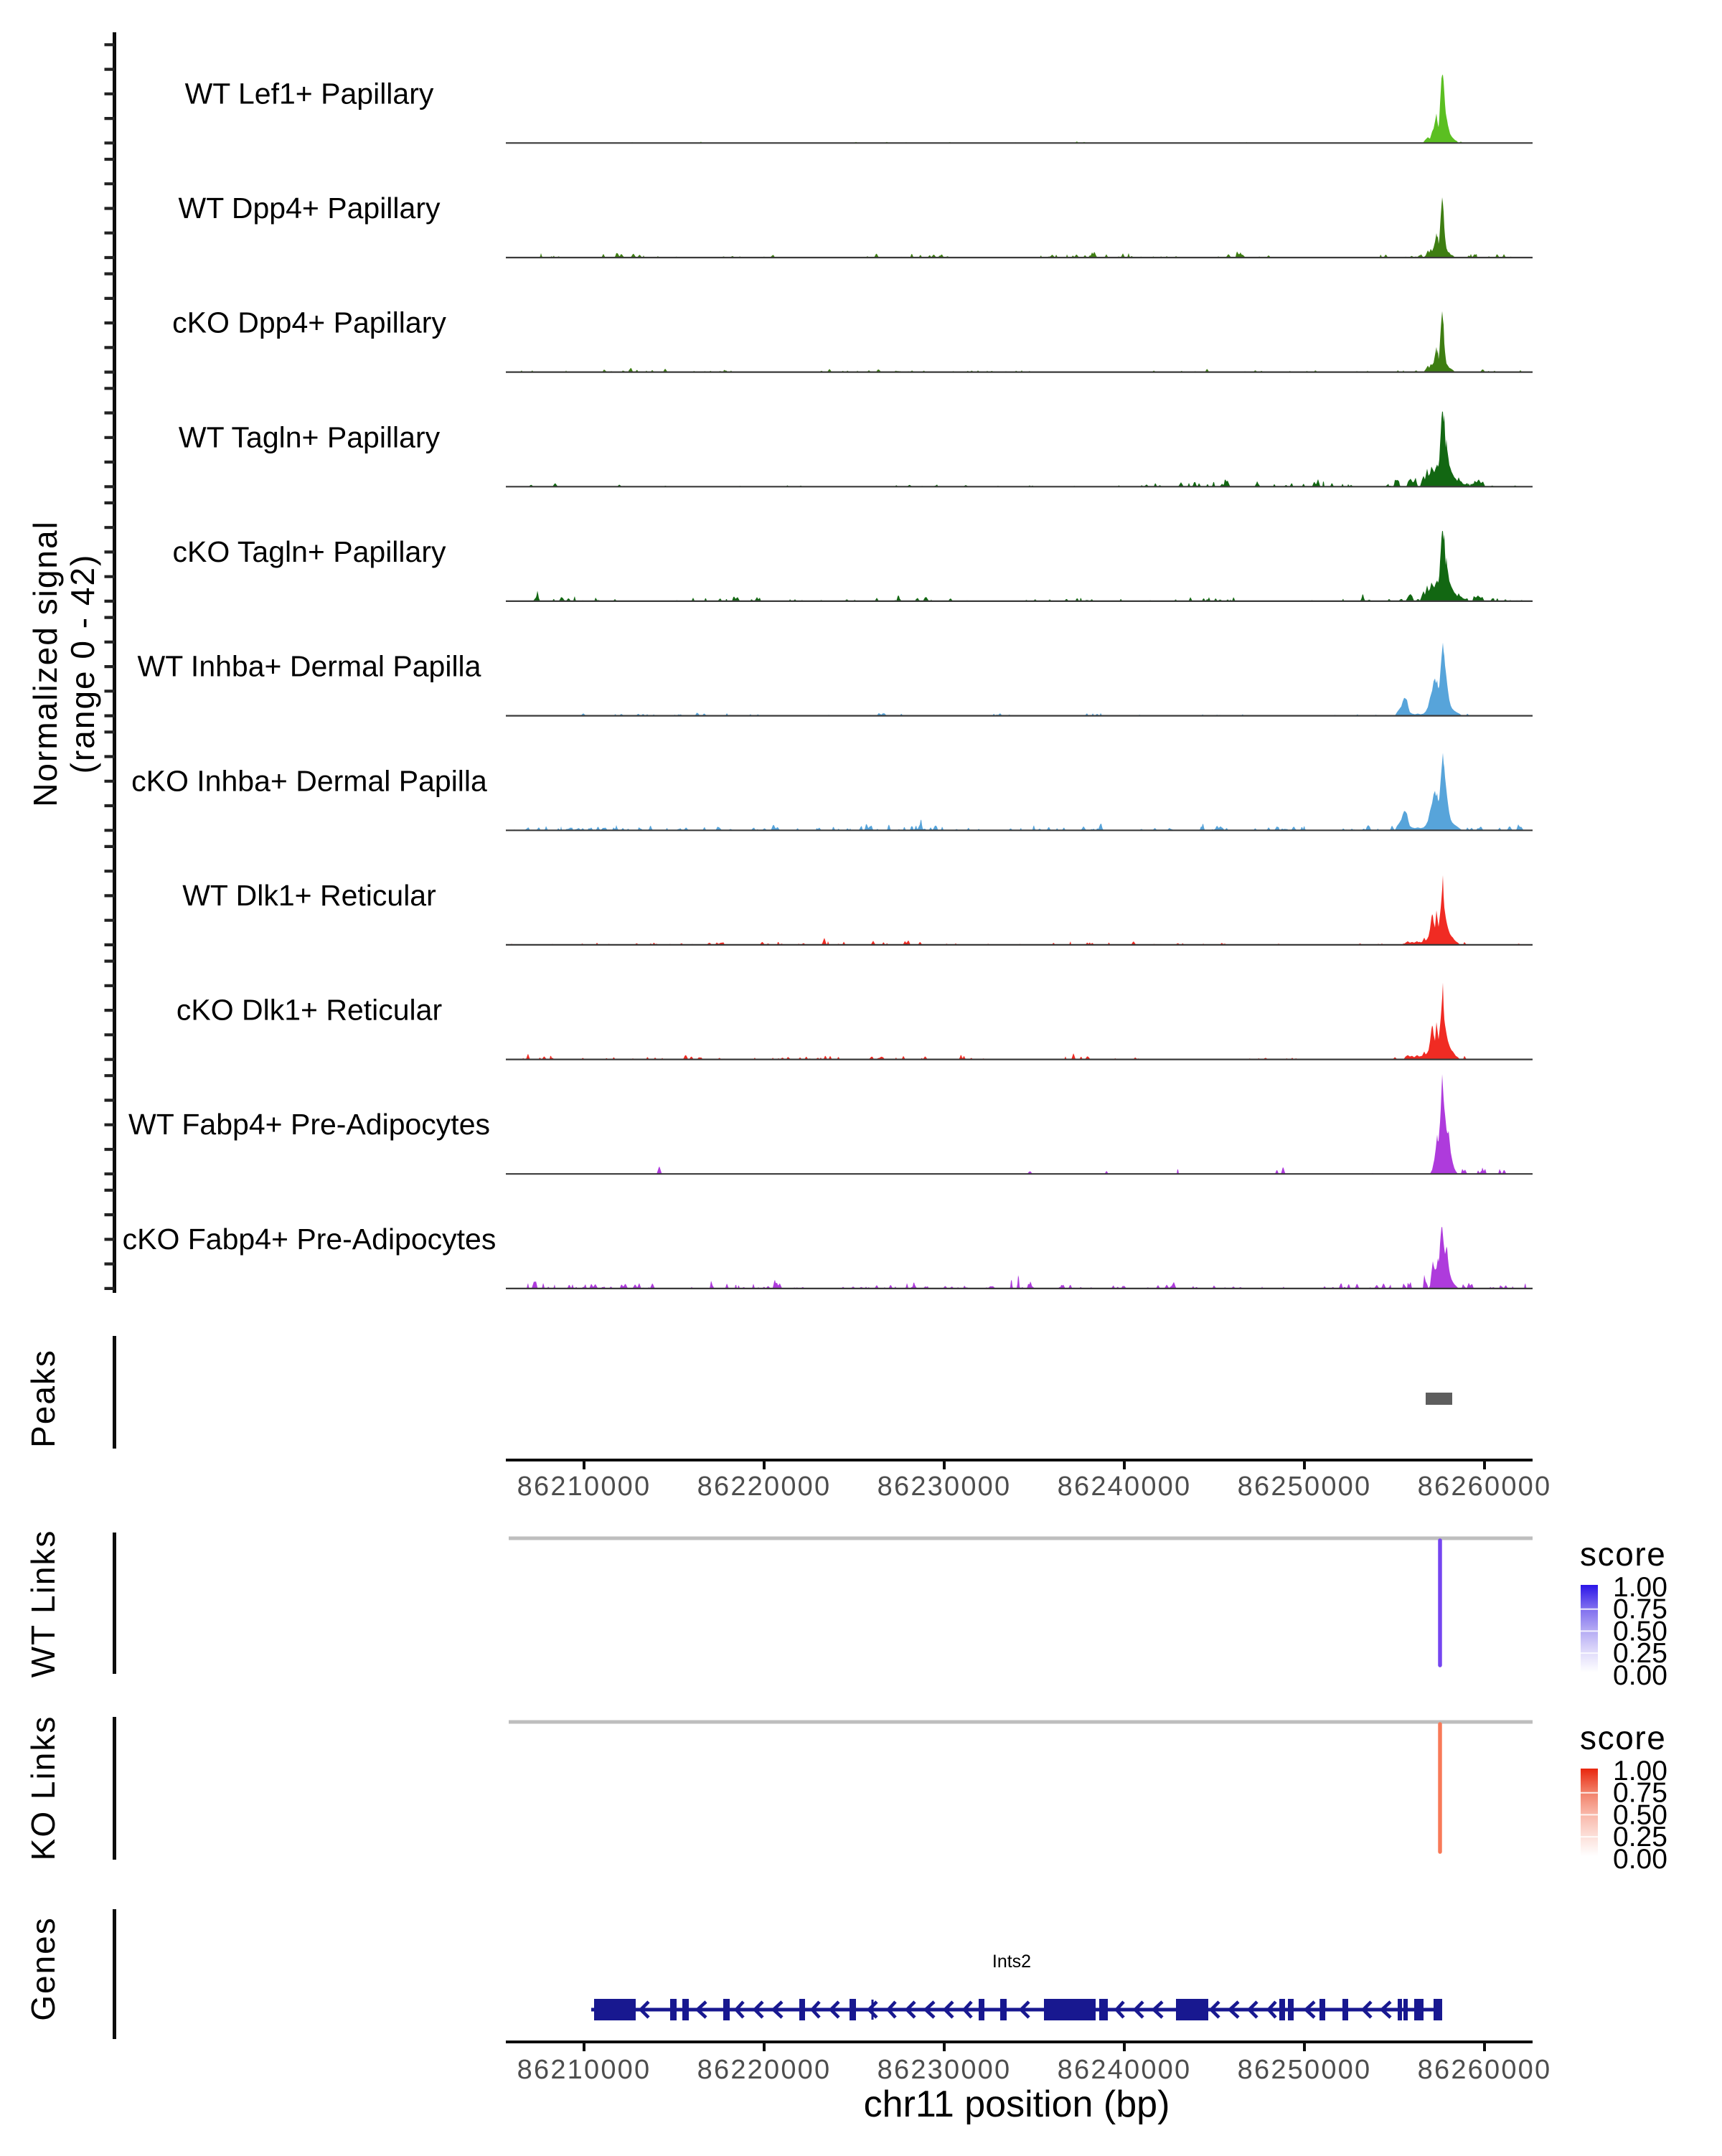  Describe the element at coordinates (309, 323) in the screenshot. I see `svg-text: cKO Dpp4+ Papillary` at that location.